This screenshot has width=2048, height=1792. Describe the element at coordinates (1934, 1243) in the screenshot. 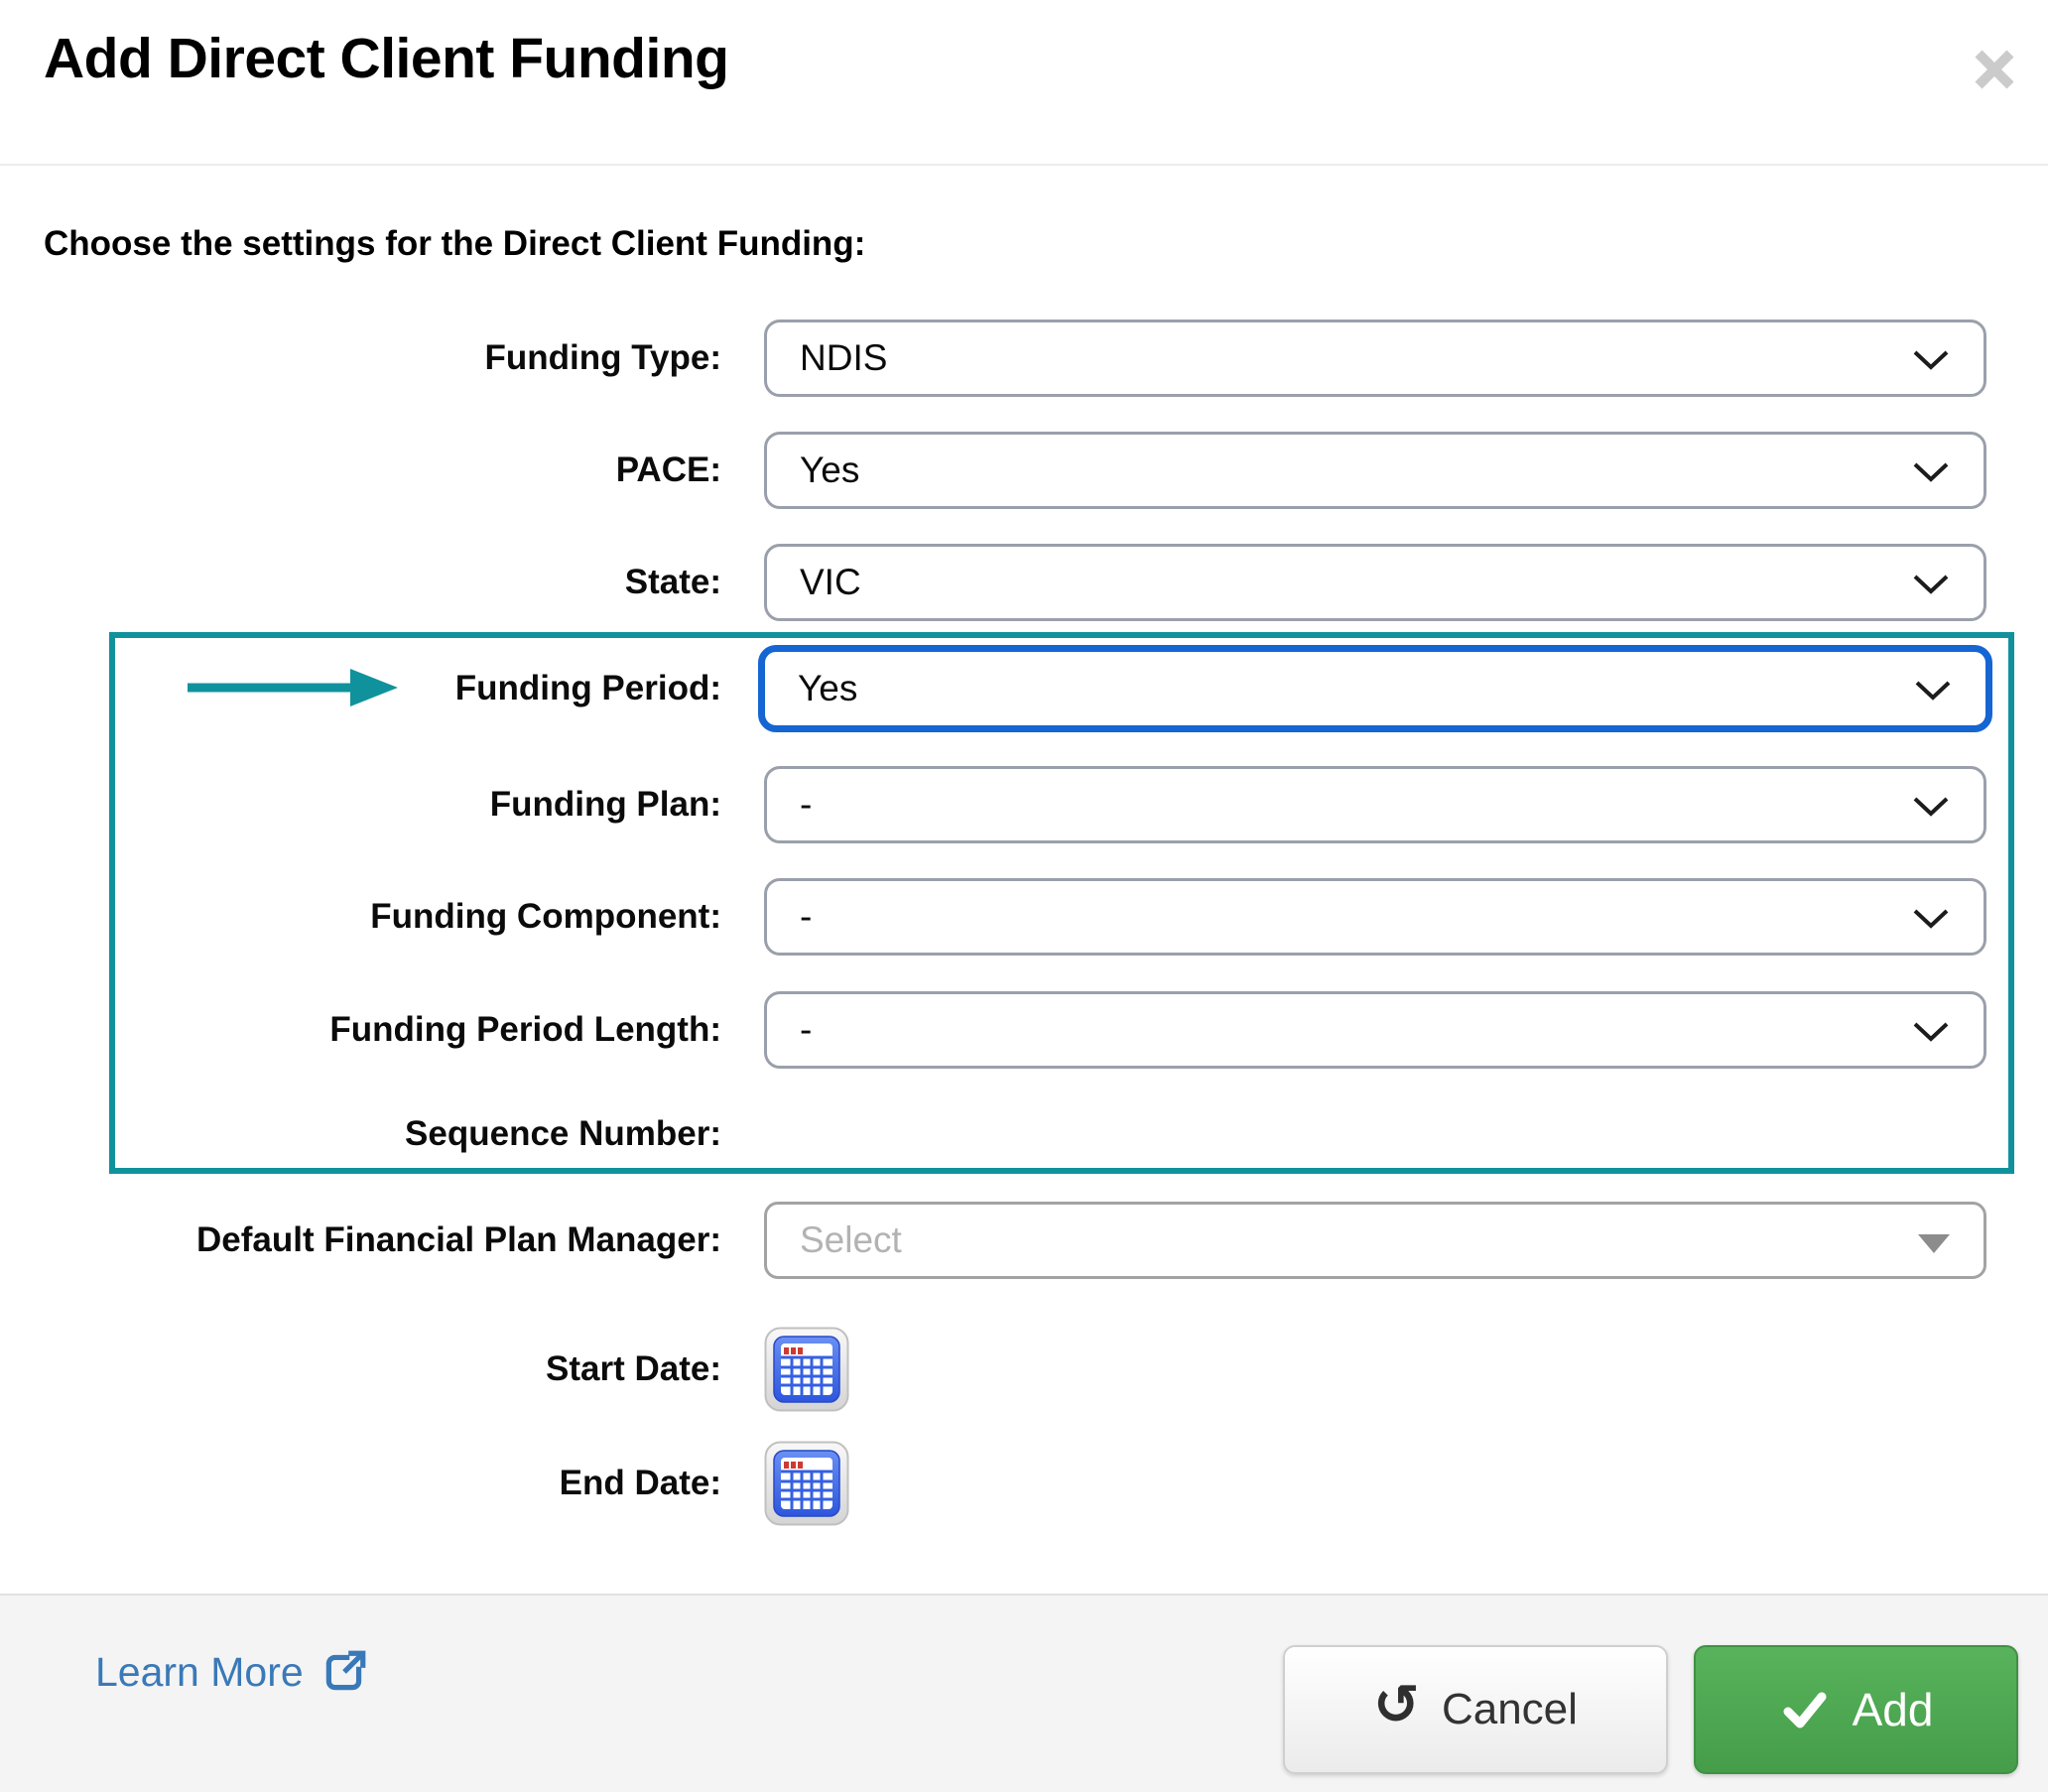

I see `caret-down-icon` at that location.